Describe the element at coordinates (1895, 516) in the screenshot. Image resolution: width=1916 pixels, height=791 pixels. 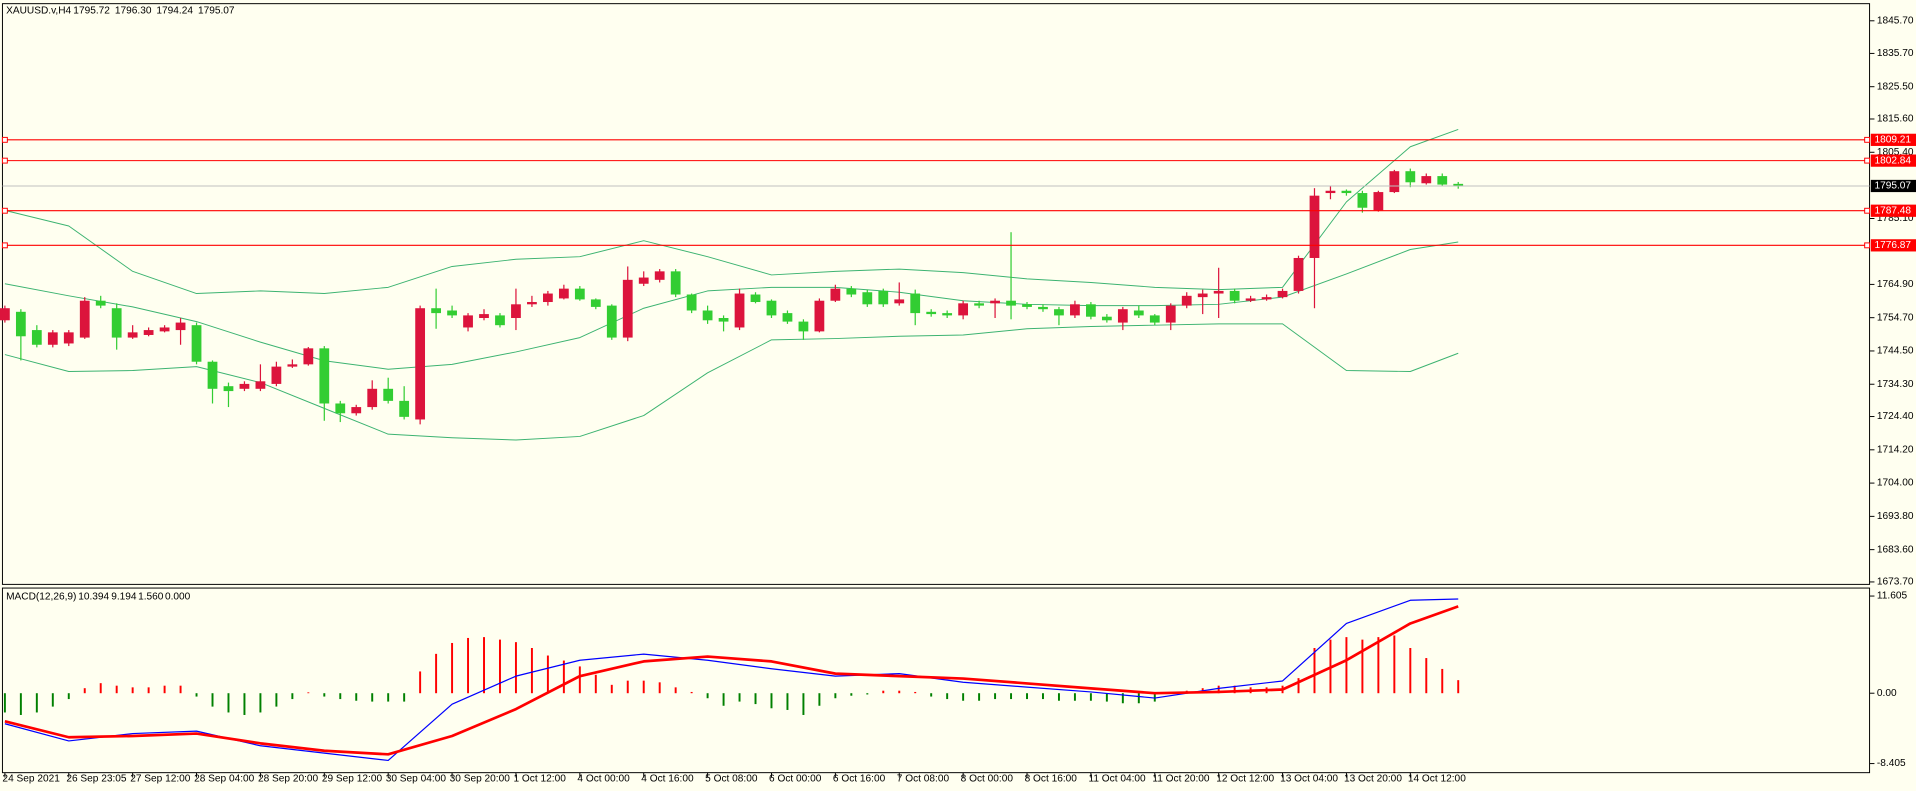
I see `y-tick-label: 1693.80` at that location.